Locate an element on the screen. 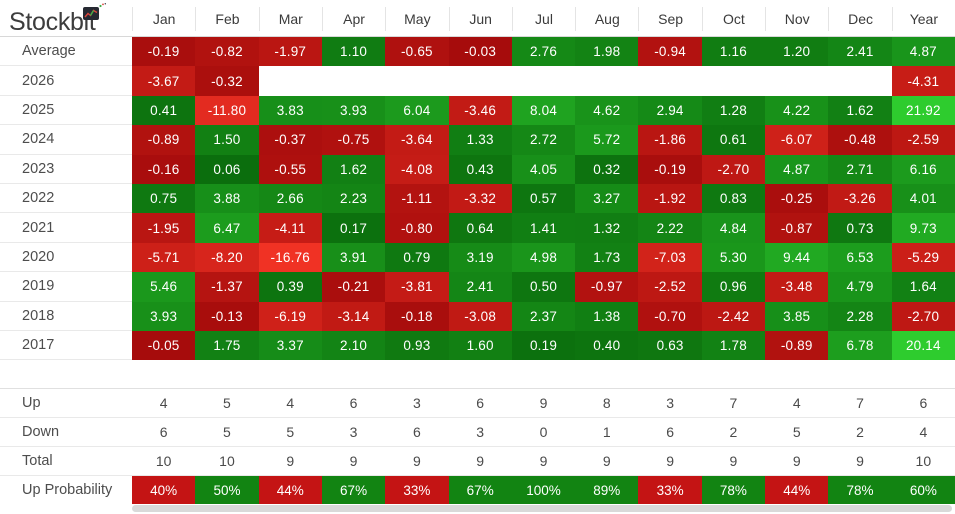  heatmap-cell-2022-apr: 2.23 is located at coordinates (353, 198).